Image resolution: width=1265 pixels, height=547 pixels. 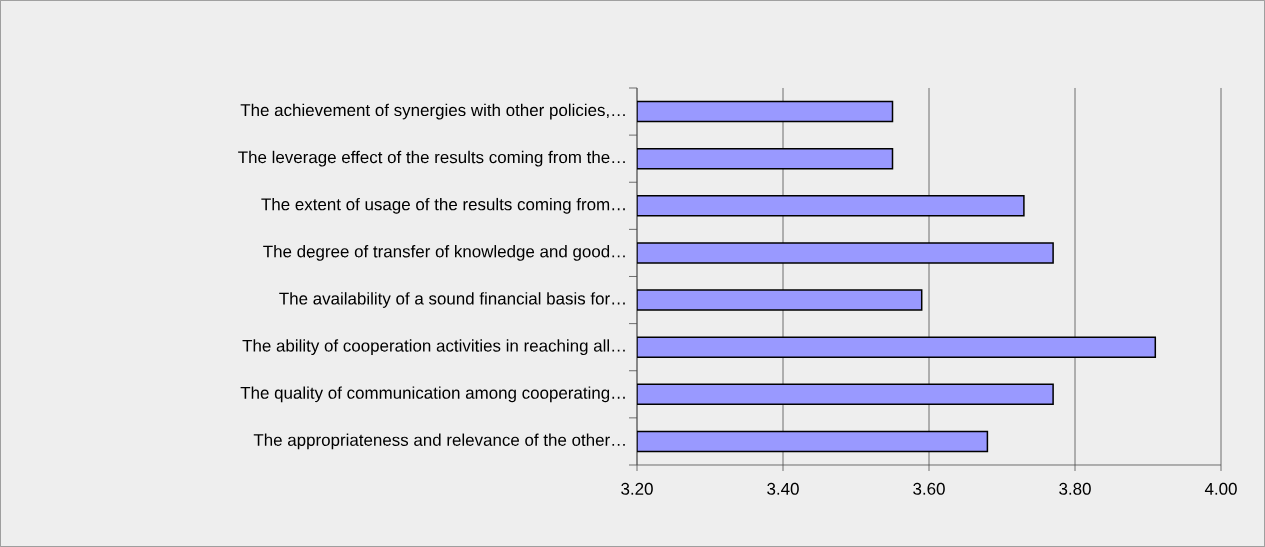 What do you see at coordinates (1075, 488) in the screenshot?
I see `x-tick-label: 3.80` at bounding box center [1075, 488].